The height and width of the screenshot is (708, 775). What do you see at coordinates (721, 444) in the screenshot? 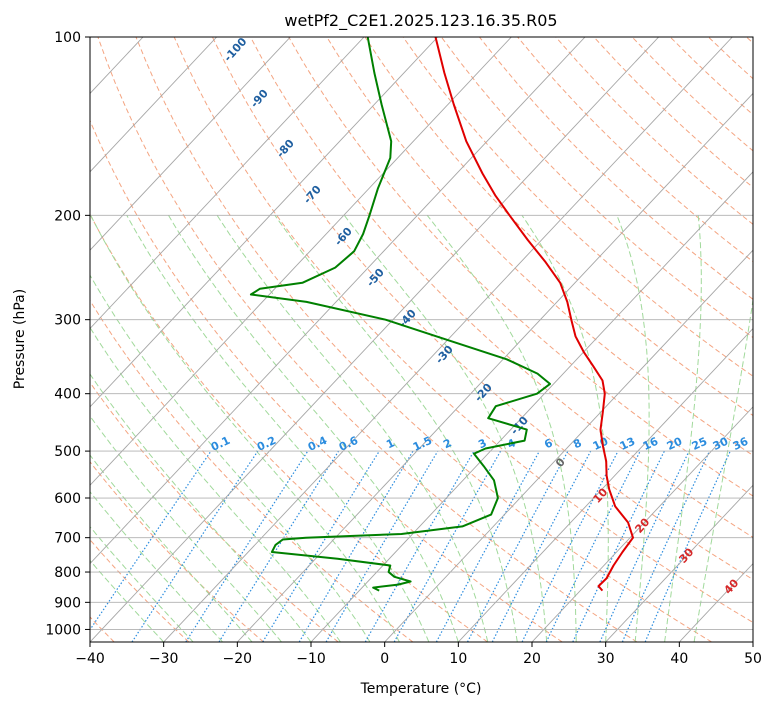
I see `line-label: 30` at bounding box center [721, 444].